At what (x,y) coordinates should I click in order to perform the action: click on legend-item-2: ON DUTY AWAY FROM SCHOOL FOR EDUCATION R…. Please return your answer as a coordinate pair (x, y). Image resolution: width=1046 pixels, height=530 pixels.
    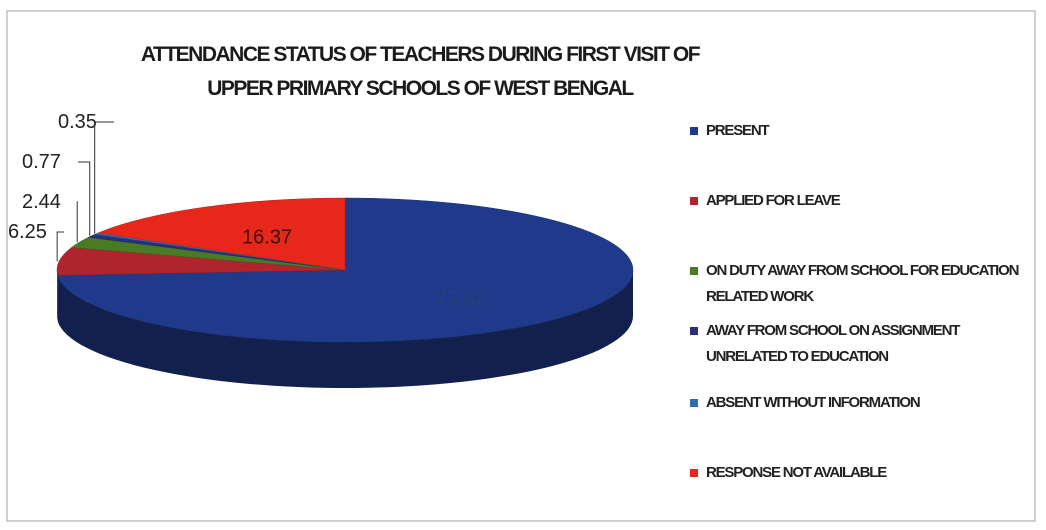
    Looking at the image, I should click on (863, 284).